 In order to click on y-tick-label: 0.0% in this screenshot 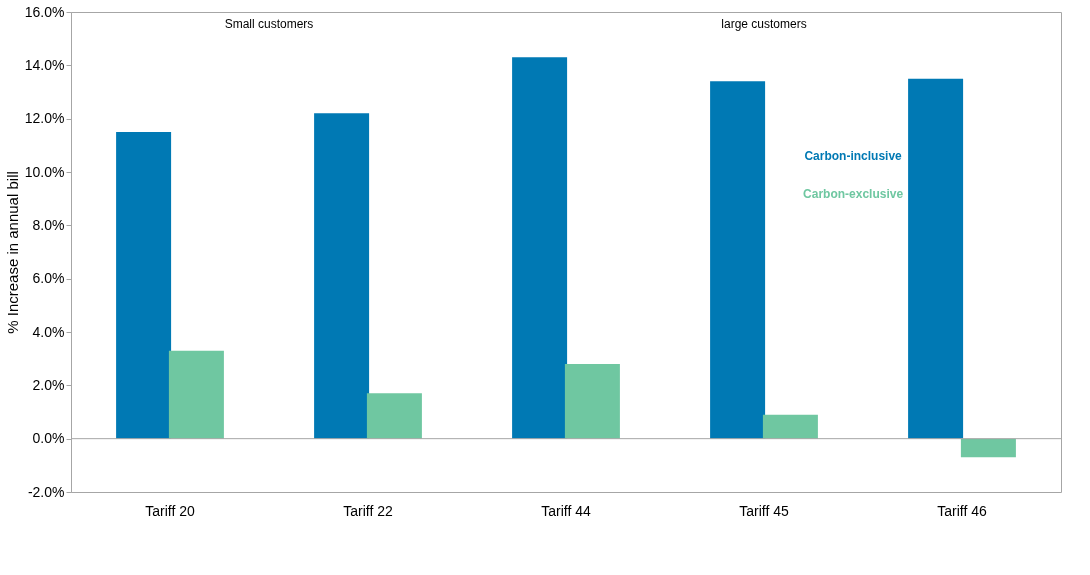, I will do `click(48, 438)`.